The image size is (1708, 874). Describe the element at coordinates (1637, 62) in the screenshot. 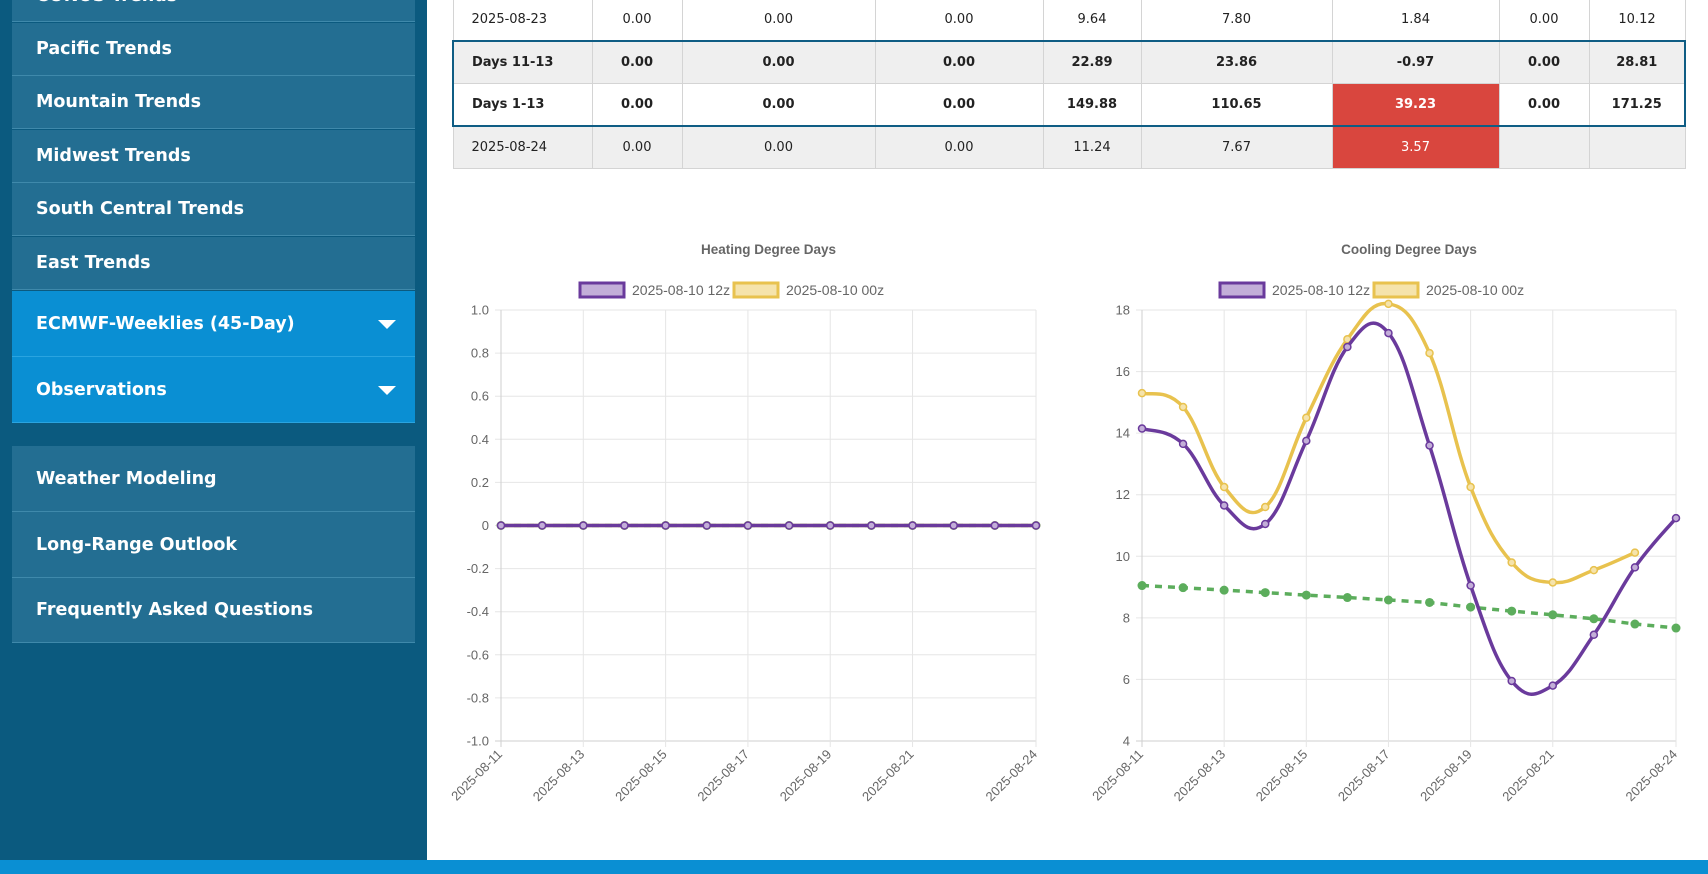

I see `table-cell: 28.81` at that location.